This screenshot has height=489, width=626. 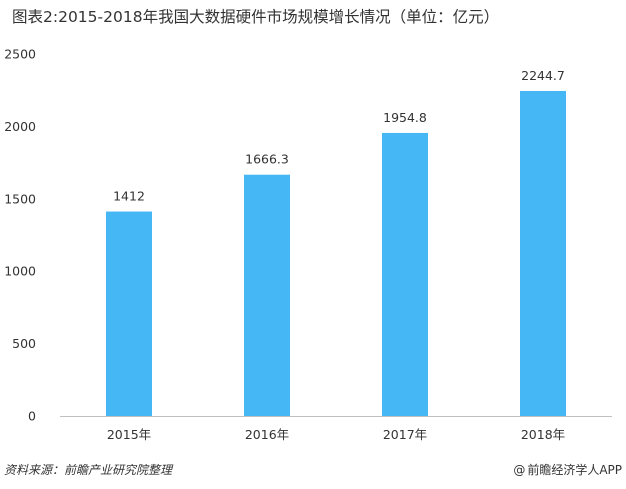 I want to click on brand-name: 前瞻经济学人APP, so click(x=574, y=470).